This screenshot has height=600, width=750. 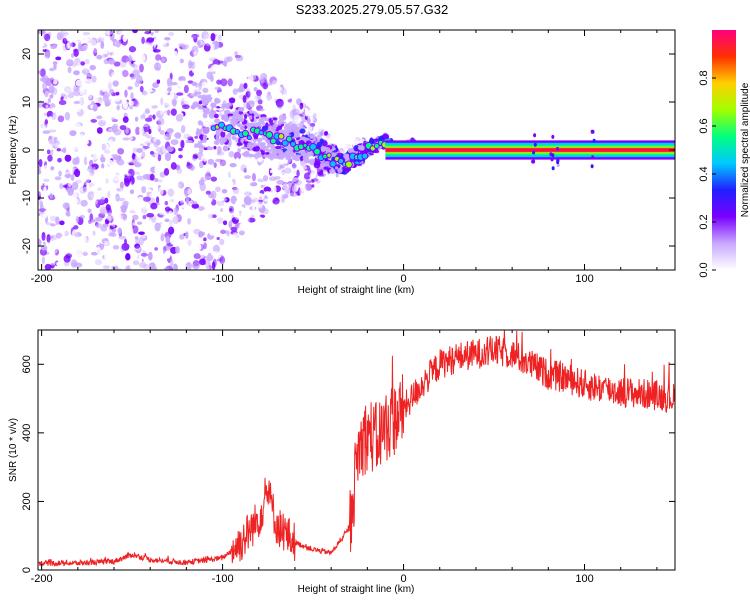 I want to click on colorbar-label: Normalized spectral amplitude, so click(x=745, y=149).